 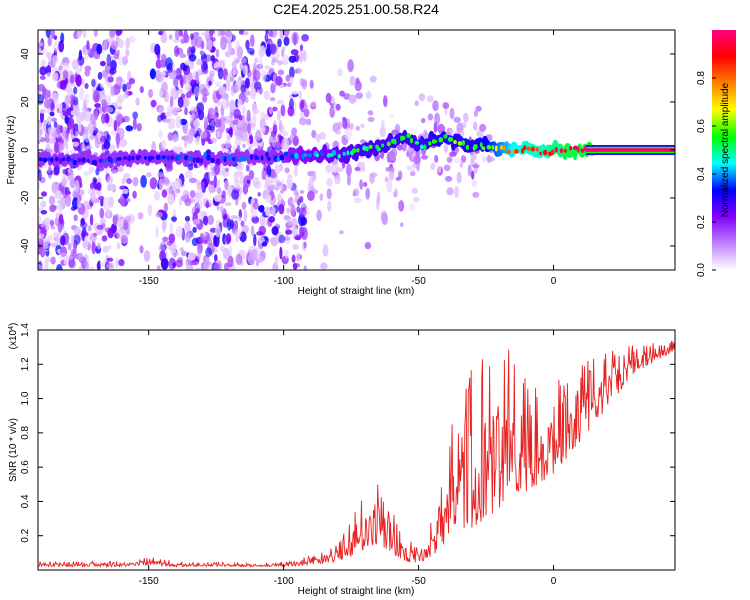 I want to click on y-tick-label: 0.4, so click(x=25, y=501).